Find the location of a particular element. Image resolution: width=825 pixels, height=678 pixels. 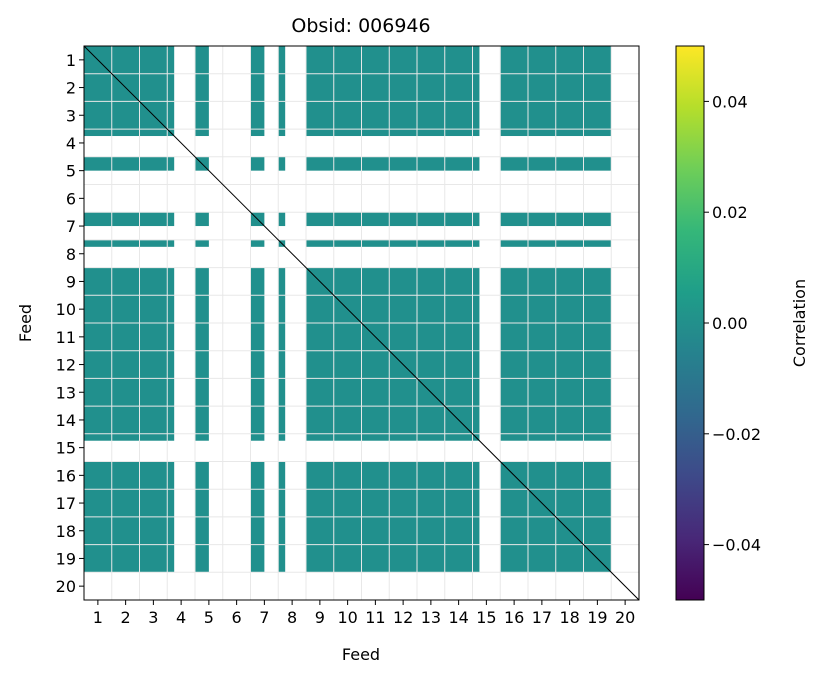

x-tick-label: 13 is located at coordinates (431, 617).